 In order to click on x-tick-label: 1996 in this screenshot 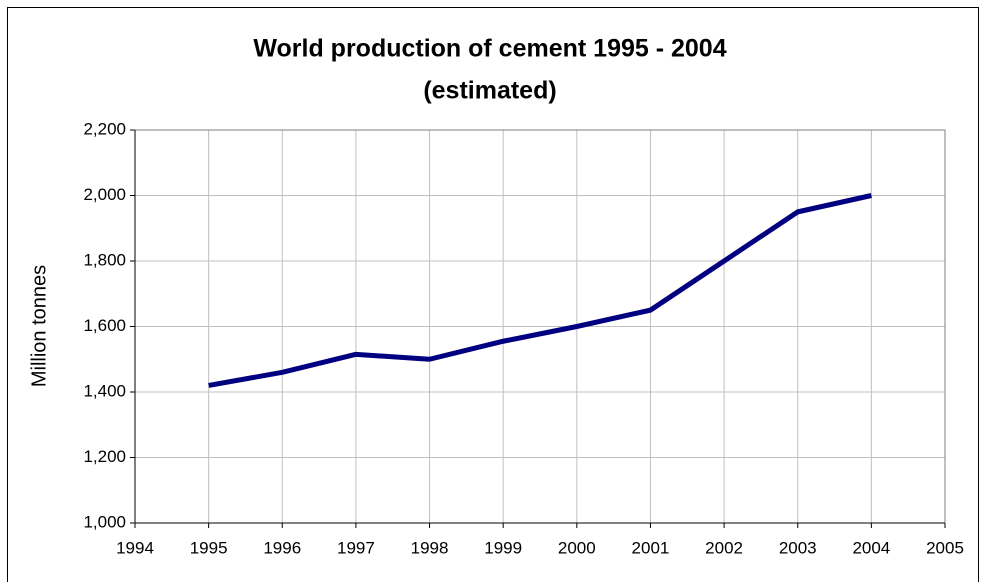, I will do `click(282, 547)`.